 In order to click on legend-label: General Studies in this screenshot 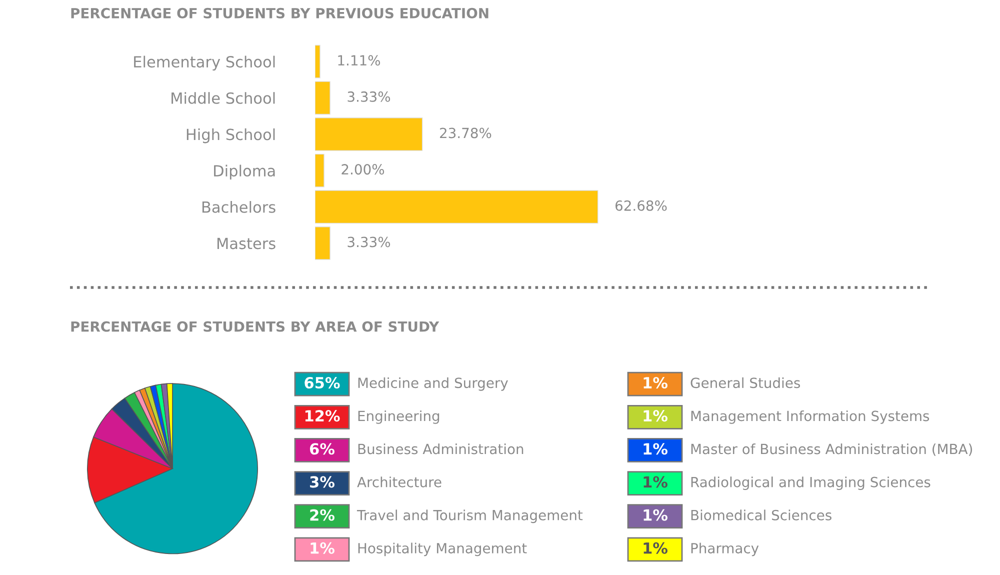, I will do `click(745, 382)`.